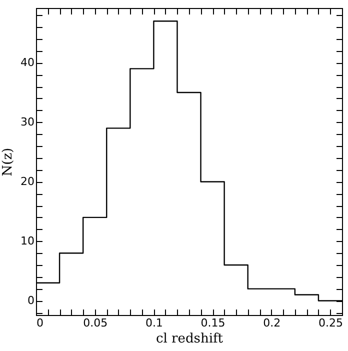 This screenshot has width=348, height=351. Describe the element at coordinates (27, 122) in the screenshot. I see `y-tick-label: 30` at that location.